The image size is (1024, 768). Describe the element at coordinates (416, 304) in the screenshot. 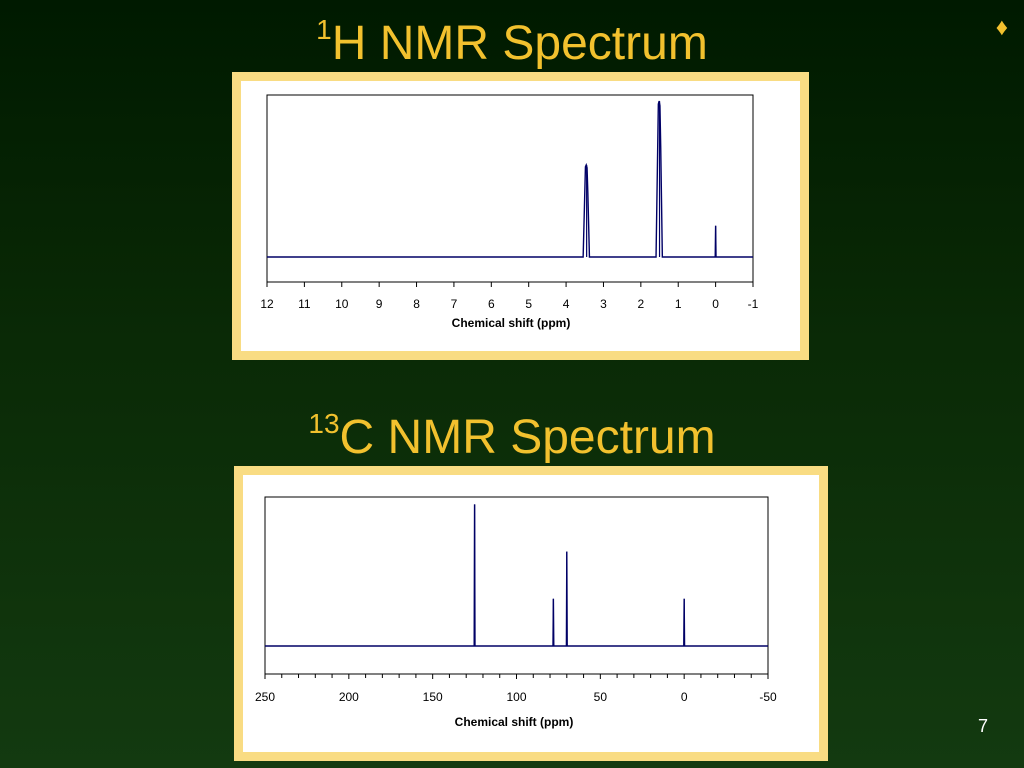

I see `h-nmr-x-tick-label: 8` at that location.